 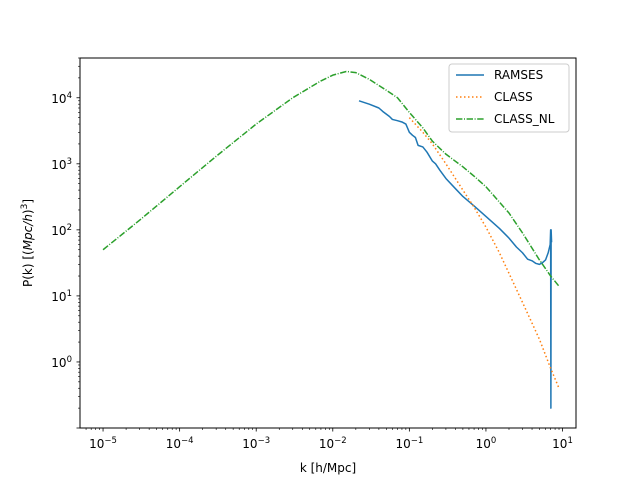 I want to click on y-tick-label: 103, so click(x=61, y=164).